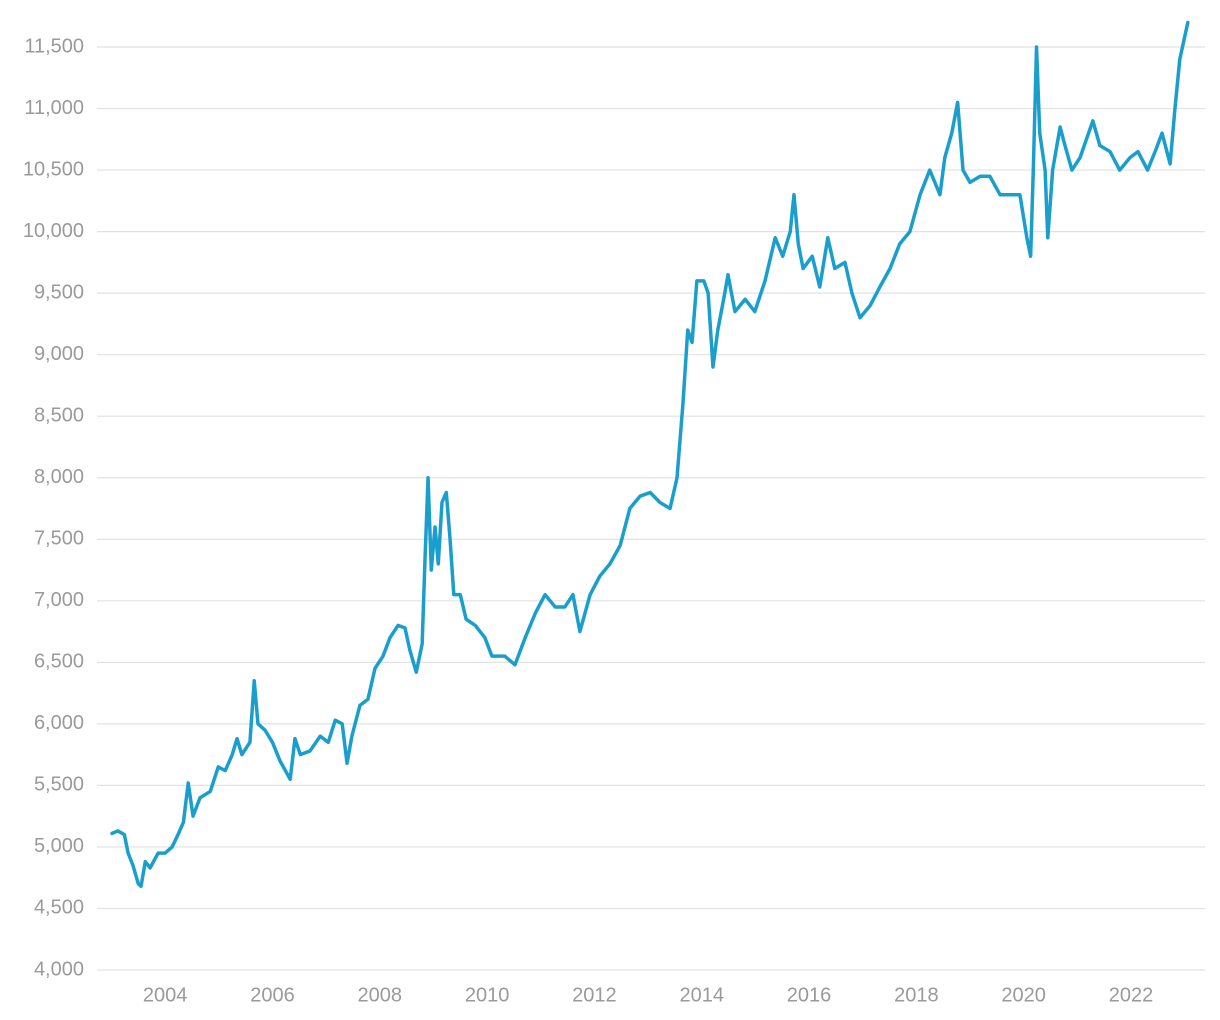 This screenshot has width=1220, height=1020. What do you see at coordinates (487, 995) in the screenshot?
I see `x-tick-label: 2010` at bounding box center [487, 995].